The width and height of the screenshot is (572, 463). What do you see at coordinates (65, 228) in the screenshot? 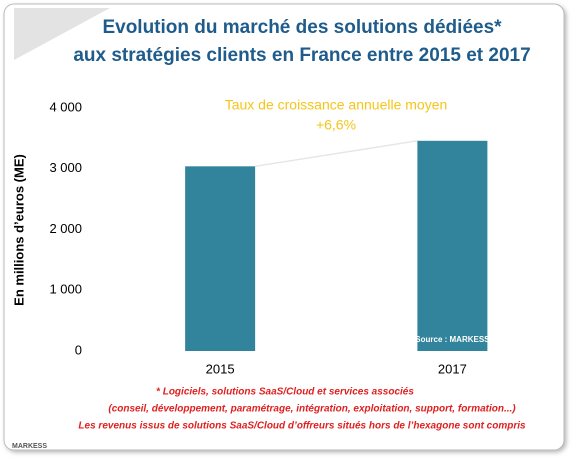
I see `y-tick-label: 2 000` at bounding box center [65, 228].